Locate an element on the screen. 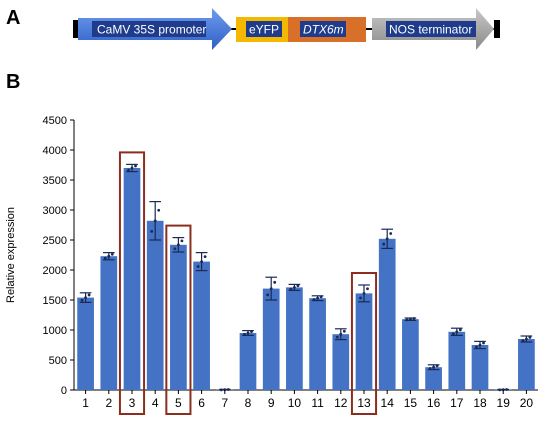 Image resolution: width=550 pixels, height=423 pixels. y-ticks: 0 500 1000 1500 2000 2500 3000 3500 4000 4500 is located at coordinates (58, 256).